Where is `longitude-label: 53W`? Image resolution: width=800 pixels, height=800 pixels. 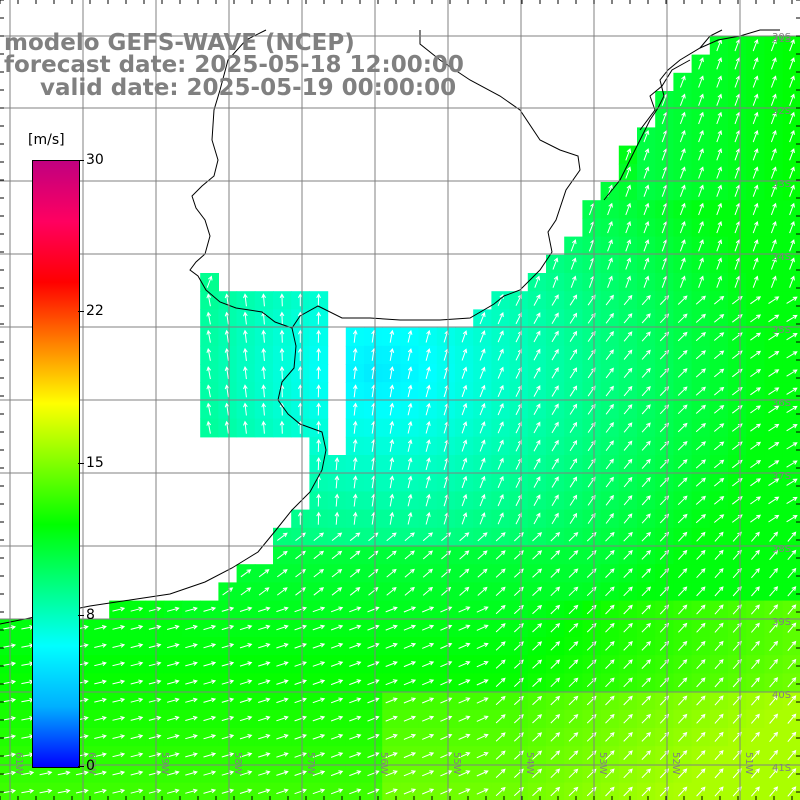
longitude-label: 53W is located at coordinates (602, 763).